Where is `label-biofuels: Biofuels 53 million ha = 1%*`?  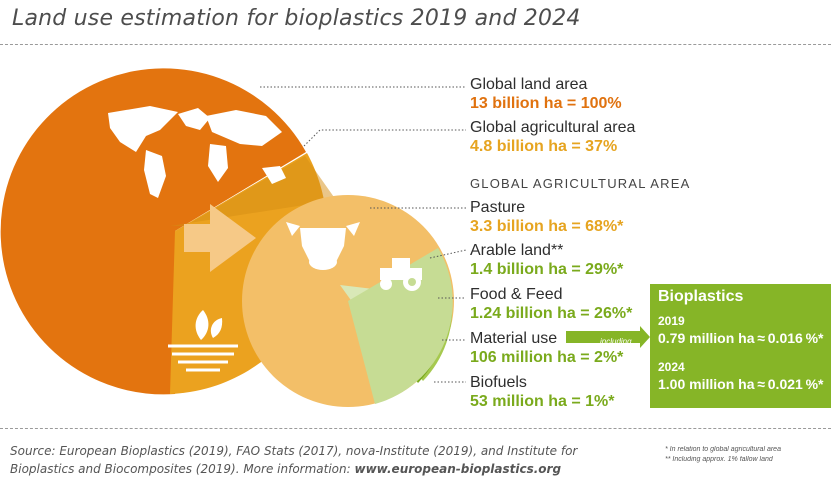
label-biofuels: Biofuels 53 million ha = 1%* is located at coordinates (542, 392).